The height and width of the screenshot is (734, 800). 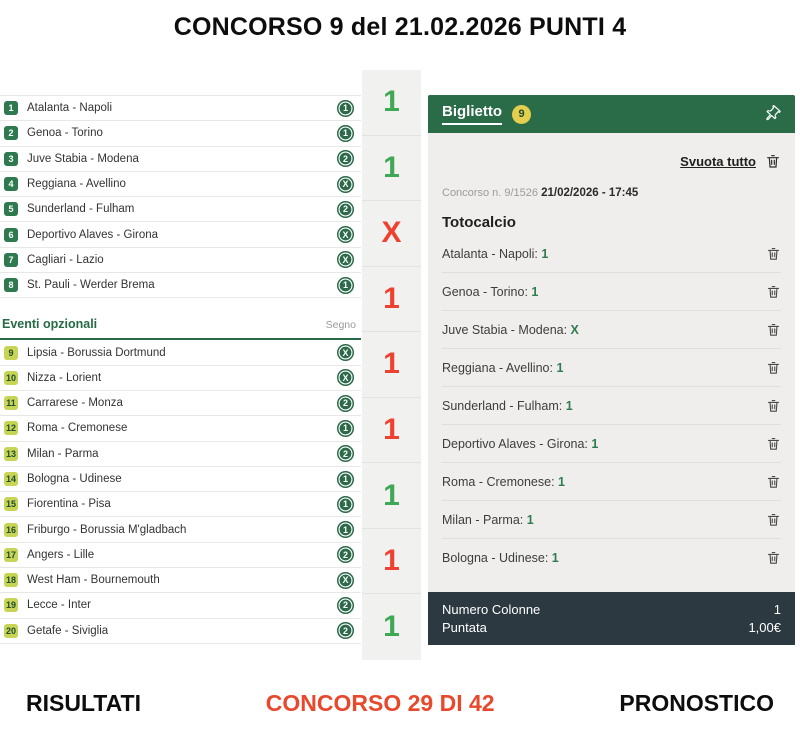 What do you see at coordinates (11, 580) in the screenshot?
I see `match-number-badge: 18` at bounding box center [11, 580].